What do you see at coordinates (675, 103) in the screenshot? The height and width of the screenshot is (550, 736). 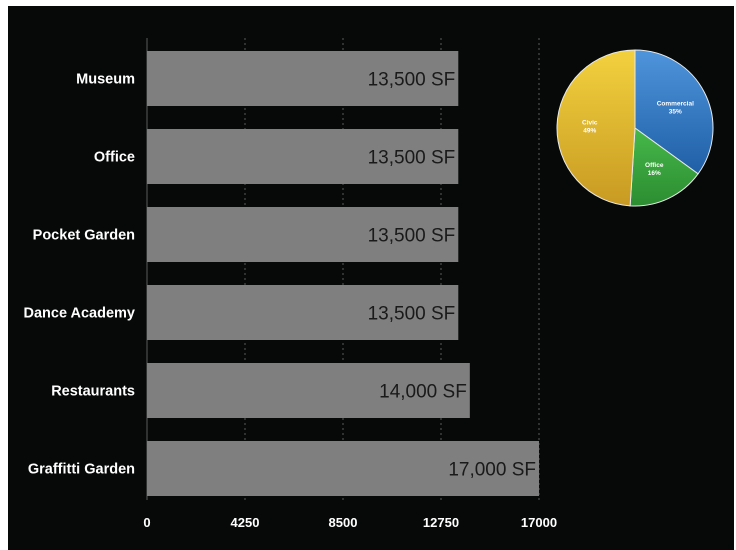 I see `pie-slice-label: Commercial` at bounding box center [675, 103].